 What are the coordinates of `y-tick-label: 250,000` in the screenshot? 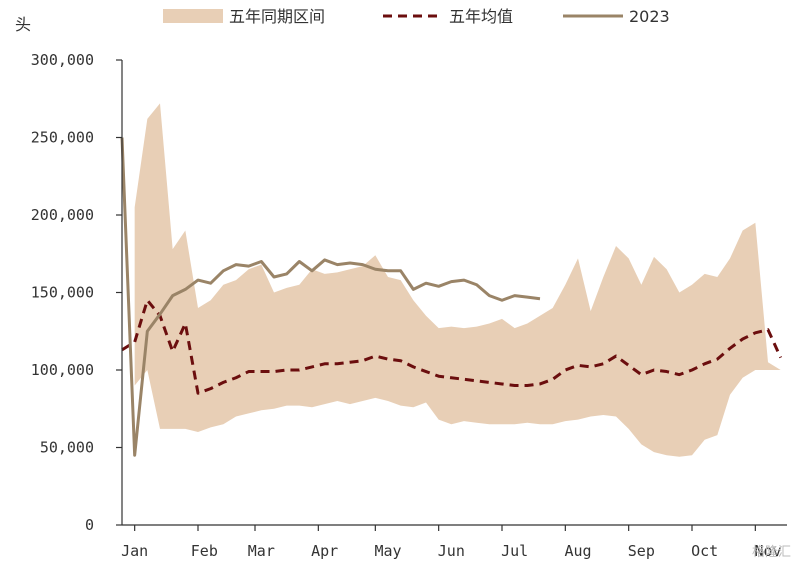 It's located at (62, 138).